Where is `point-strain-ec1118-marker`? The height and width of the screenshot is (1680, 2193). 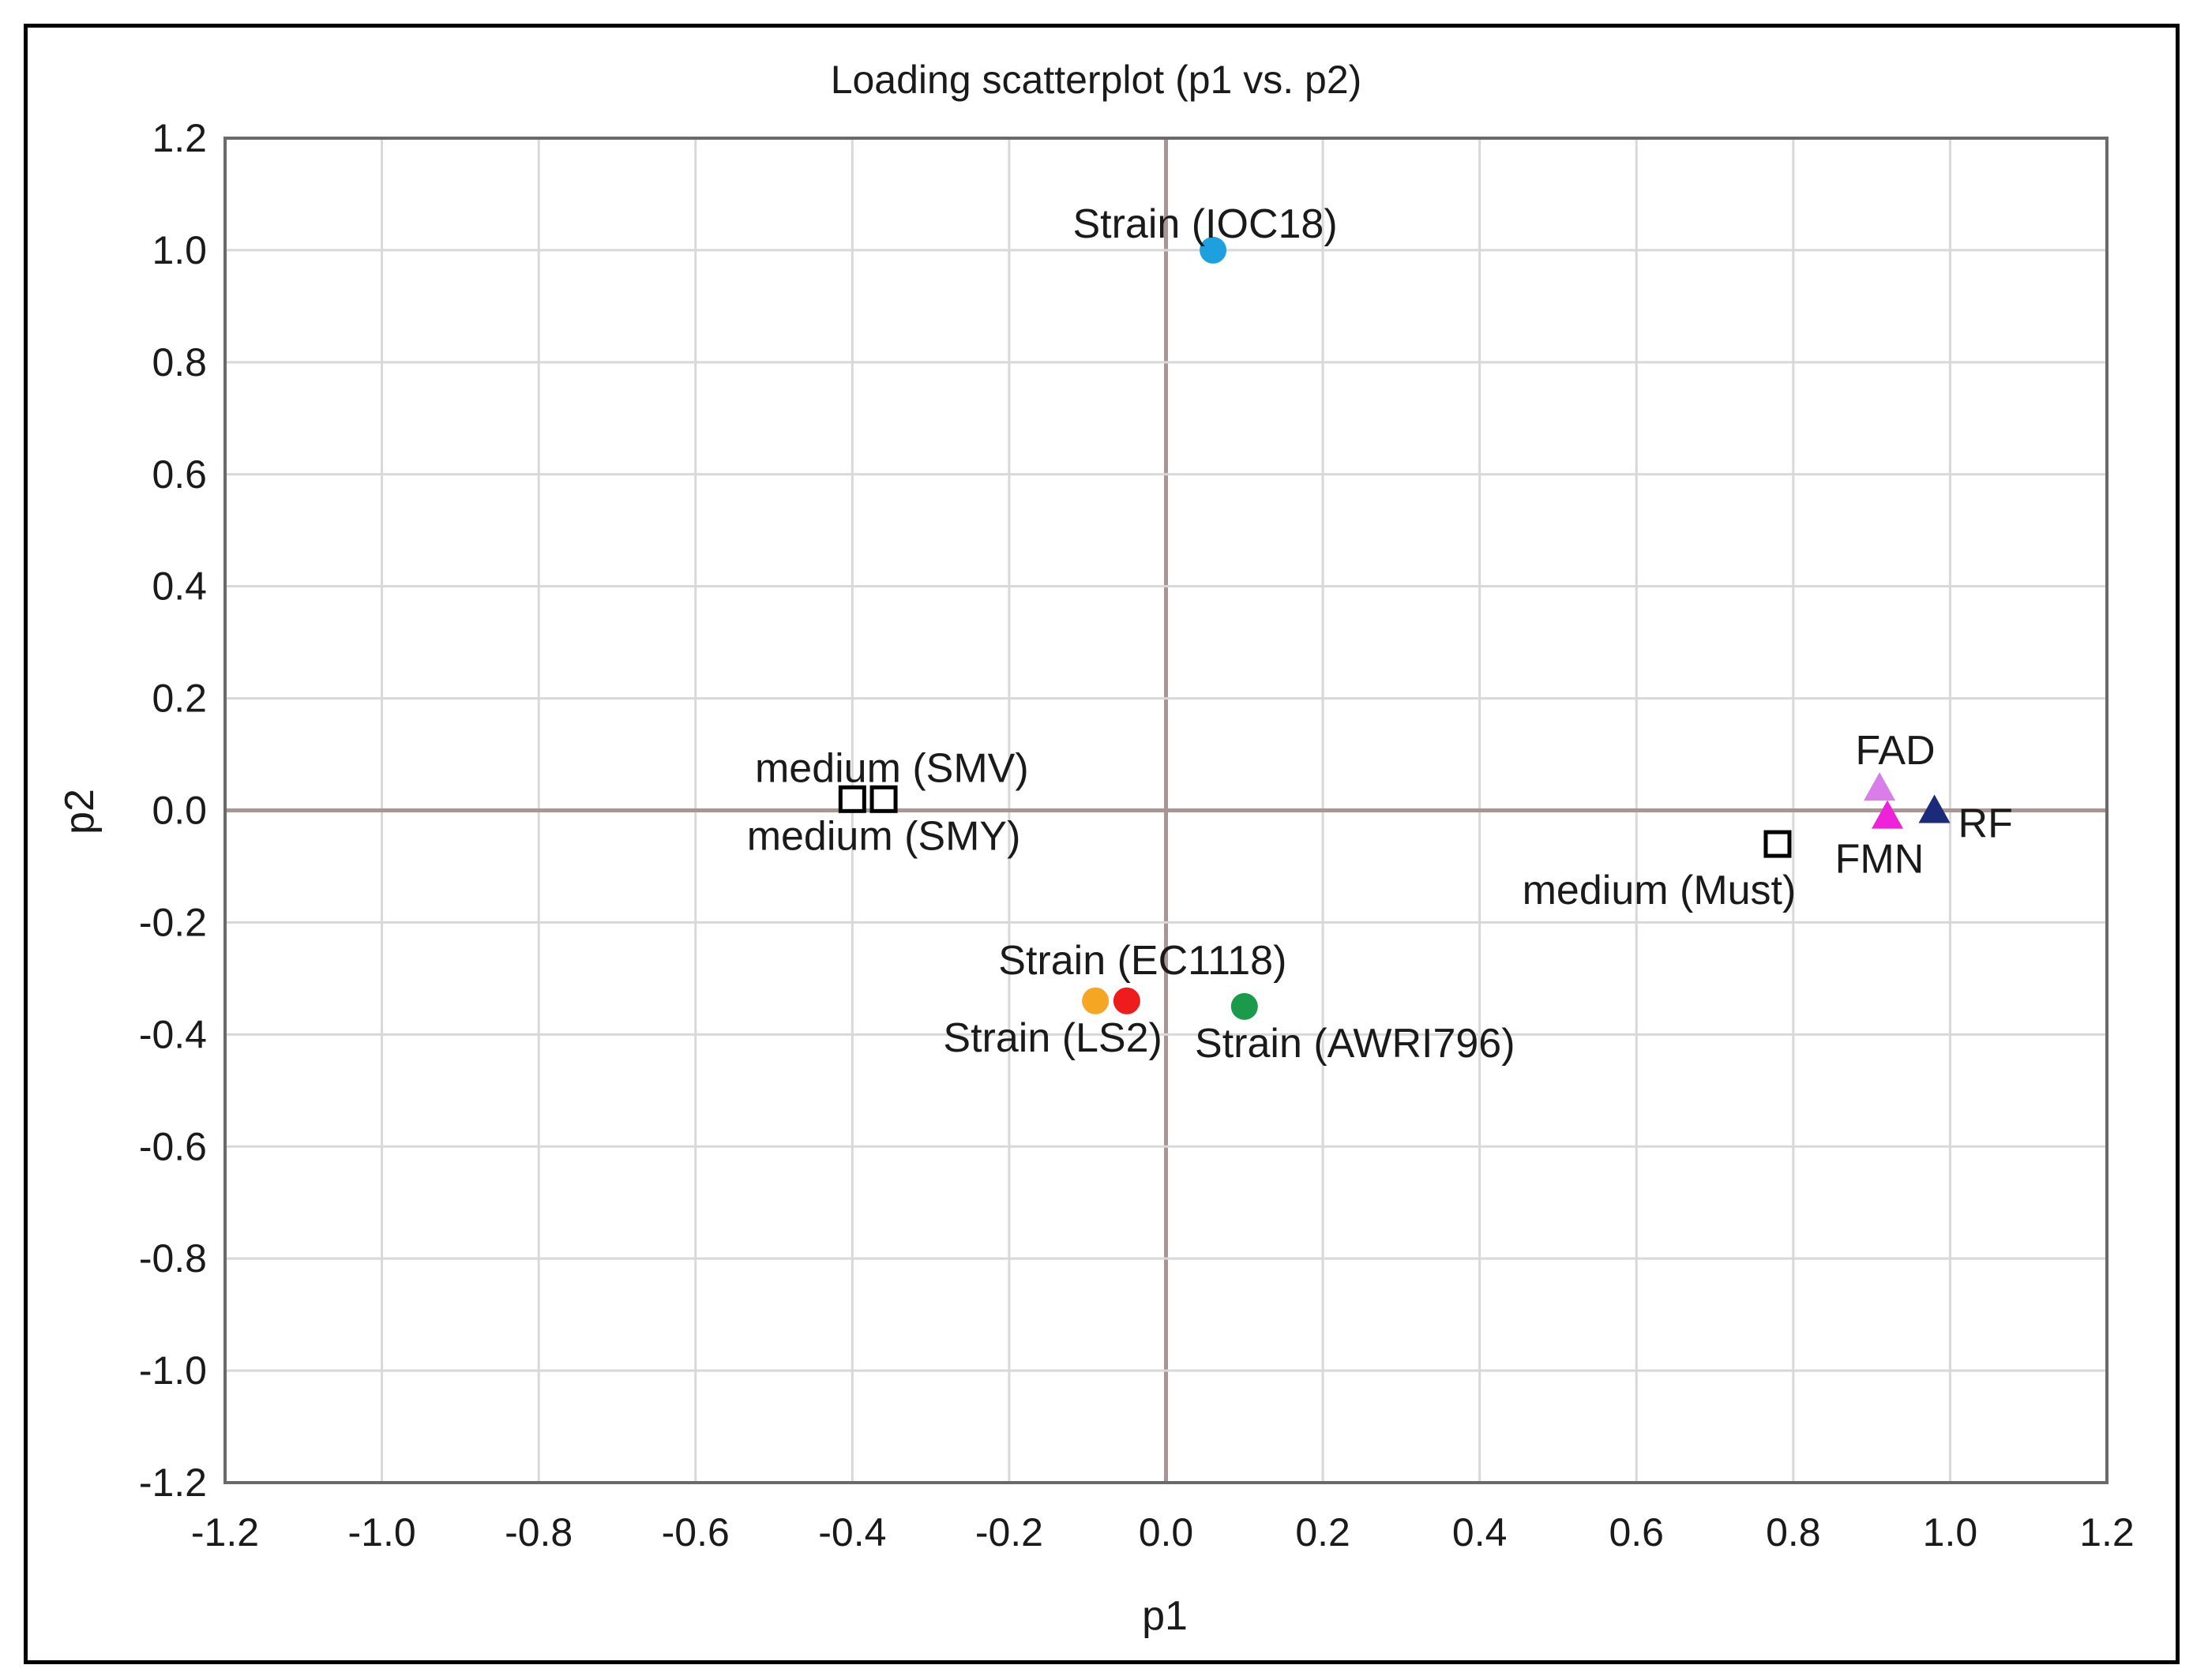 point-strain-ec1118-marker is located at coordinates (1127, 1000).